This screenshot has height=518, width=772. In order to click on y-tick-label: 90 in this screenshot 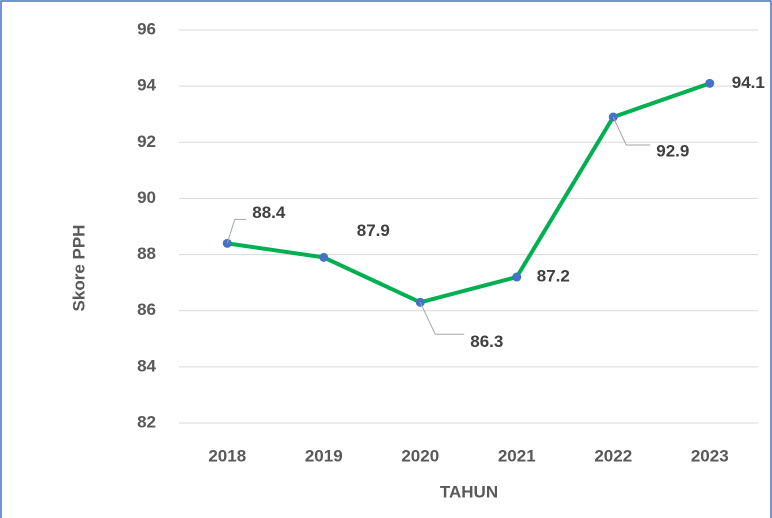, I will do `click(146, 197)`.